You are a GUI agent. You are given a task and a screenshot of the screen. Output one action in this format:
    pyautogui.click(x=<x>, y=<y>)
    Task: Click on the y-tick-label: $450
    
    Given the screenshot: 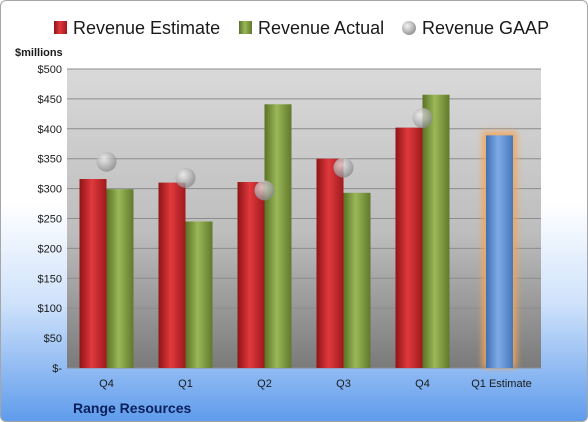 What is the action you would take?
    pyautogui.click(x=50, y=100)
    